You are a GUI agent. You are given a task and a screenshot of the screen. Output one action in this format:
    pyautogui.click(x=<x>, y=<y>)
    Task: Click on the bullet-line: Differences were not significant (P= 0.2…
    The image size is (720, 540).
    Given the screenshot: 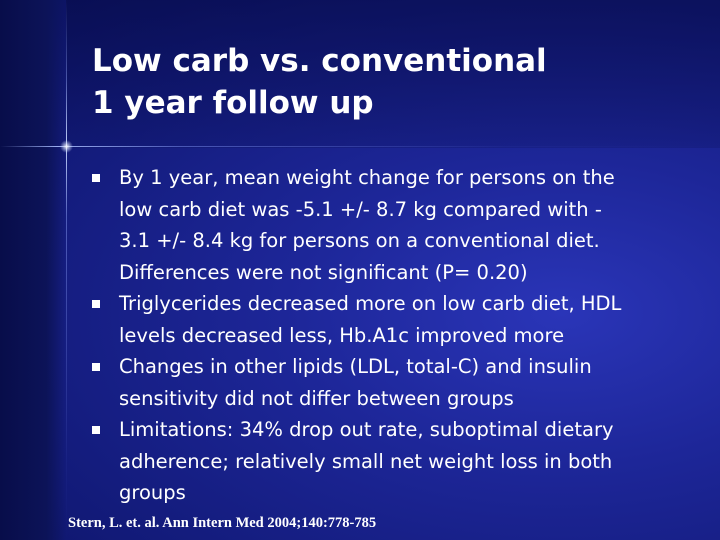 What is the action you would take?
    pyautogui.click(x=323, y=272)
    